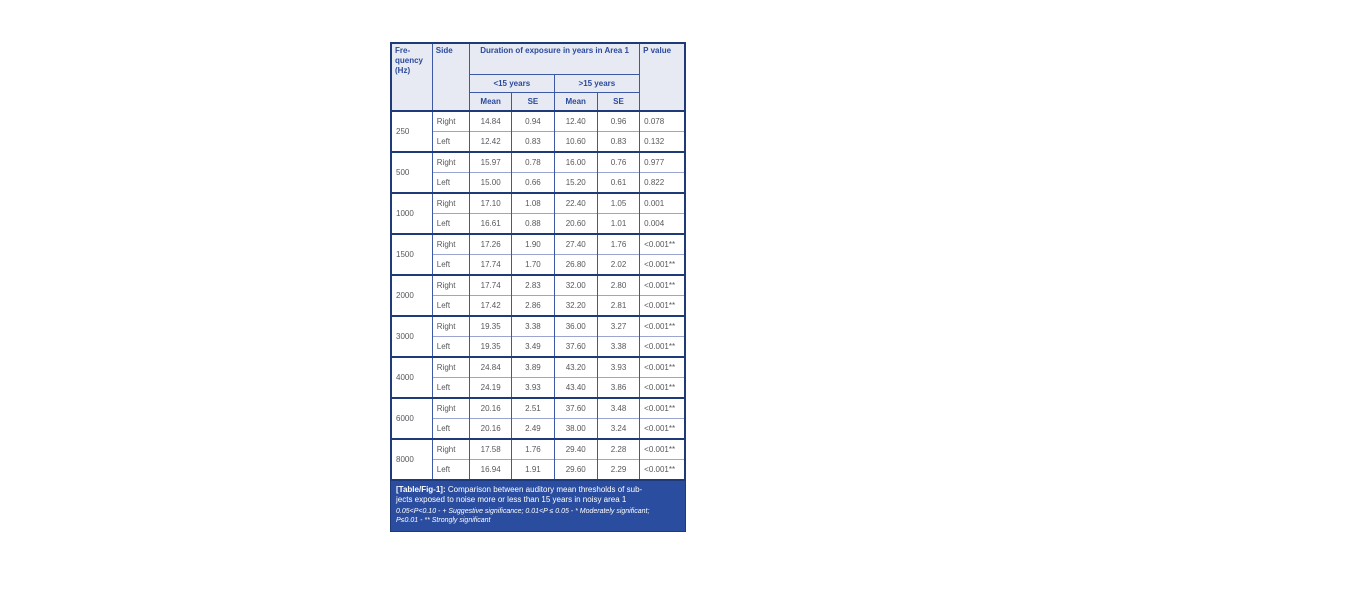 The image size is (1360, 610). Describe the element at coordinates (575, 203) in the screenshot. I see `cell-mean-gt15: 22.40` at that location.